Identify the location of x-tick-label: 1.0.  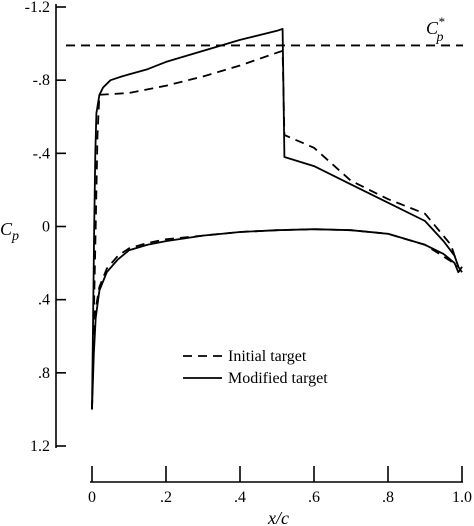
(462, 497).